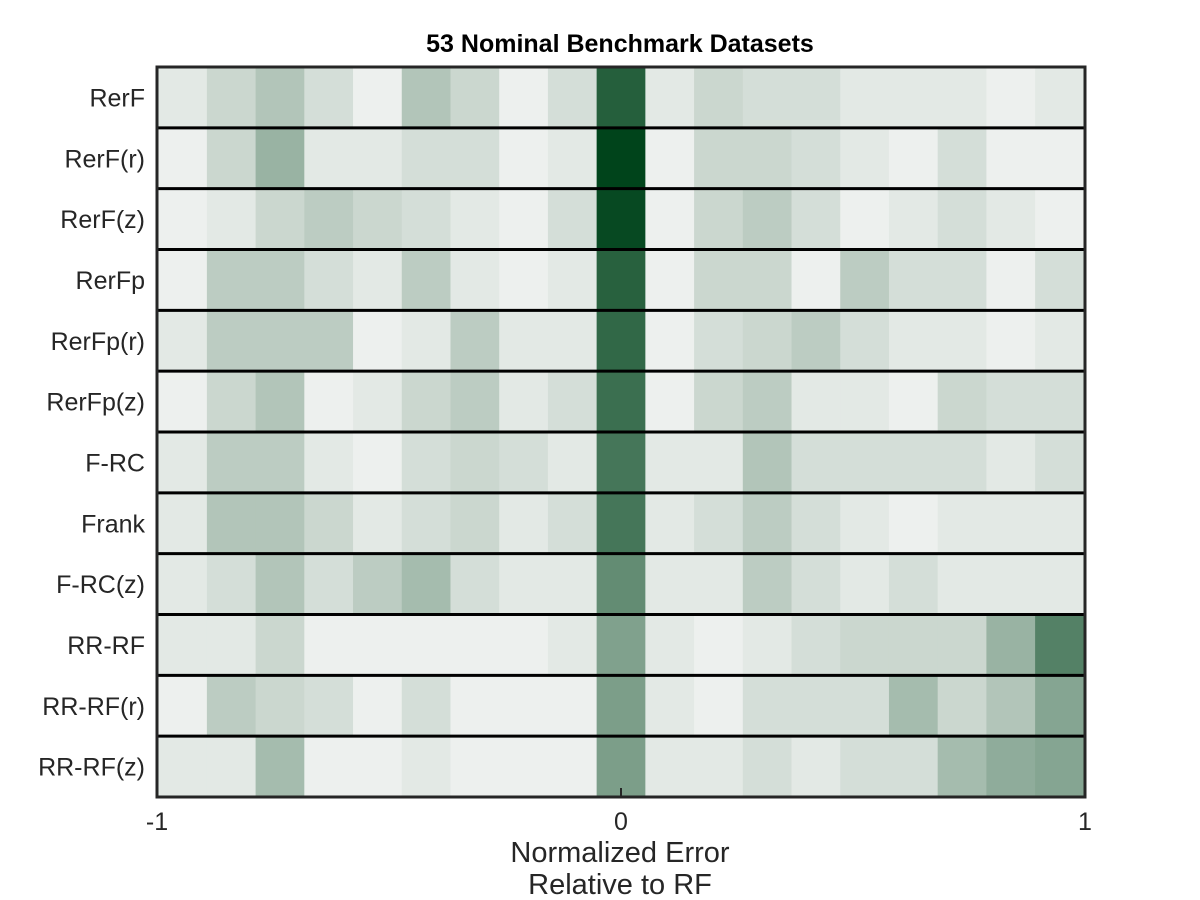 The image size is (1200, 900). What do you see at coordinates (95, 403) in the screenshot?
I see `row-label: RerFp(z)` at bounding box center [95, 403].